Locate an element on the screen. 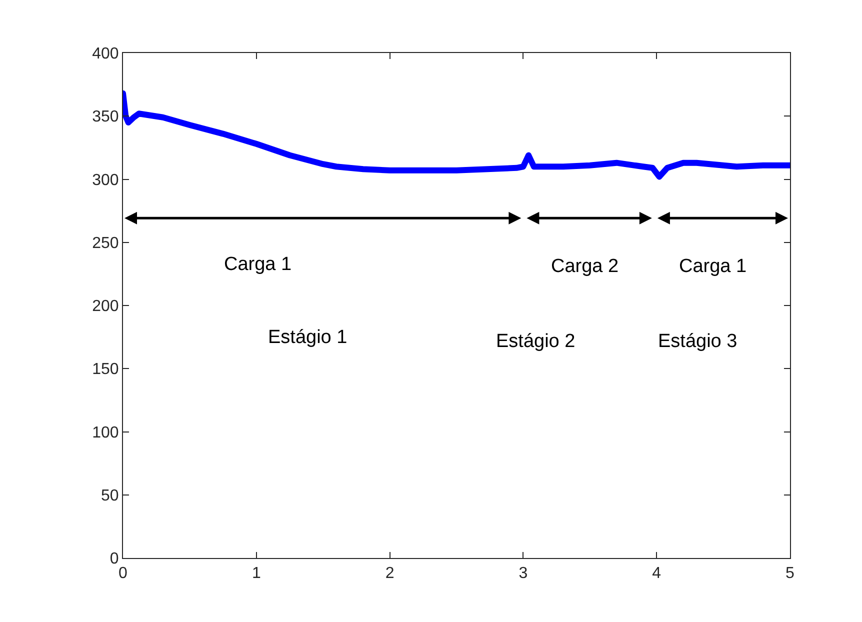  y-tick-label: 150 is located at coordinates (105, 369).